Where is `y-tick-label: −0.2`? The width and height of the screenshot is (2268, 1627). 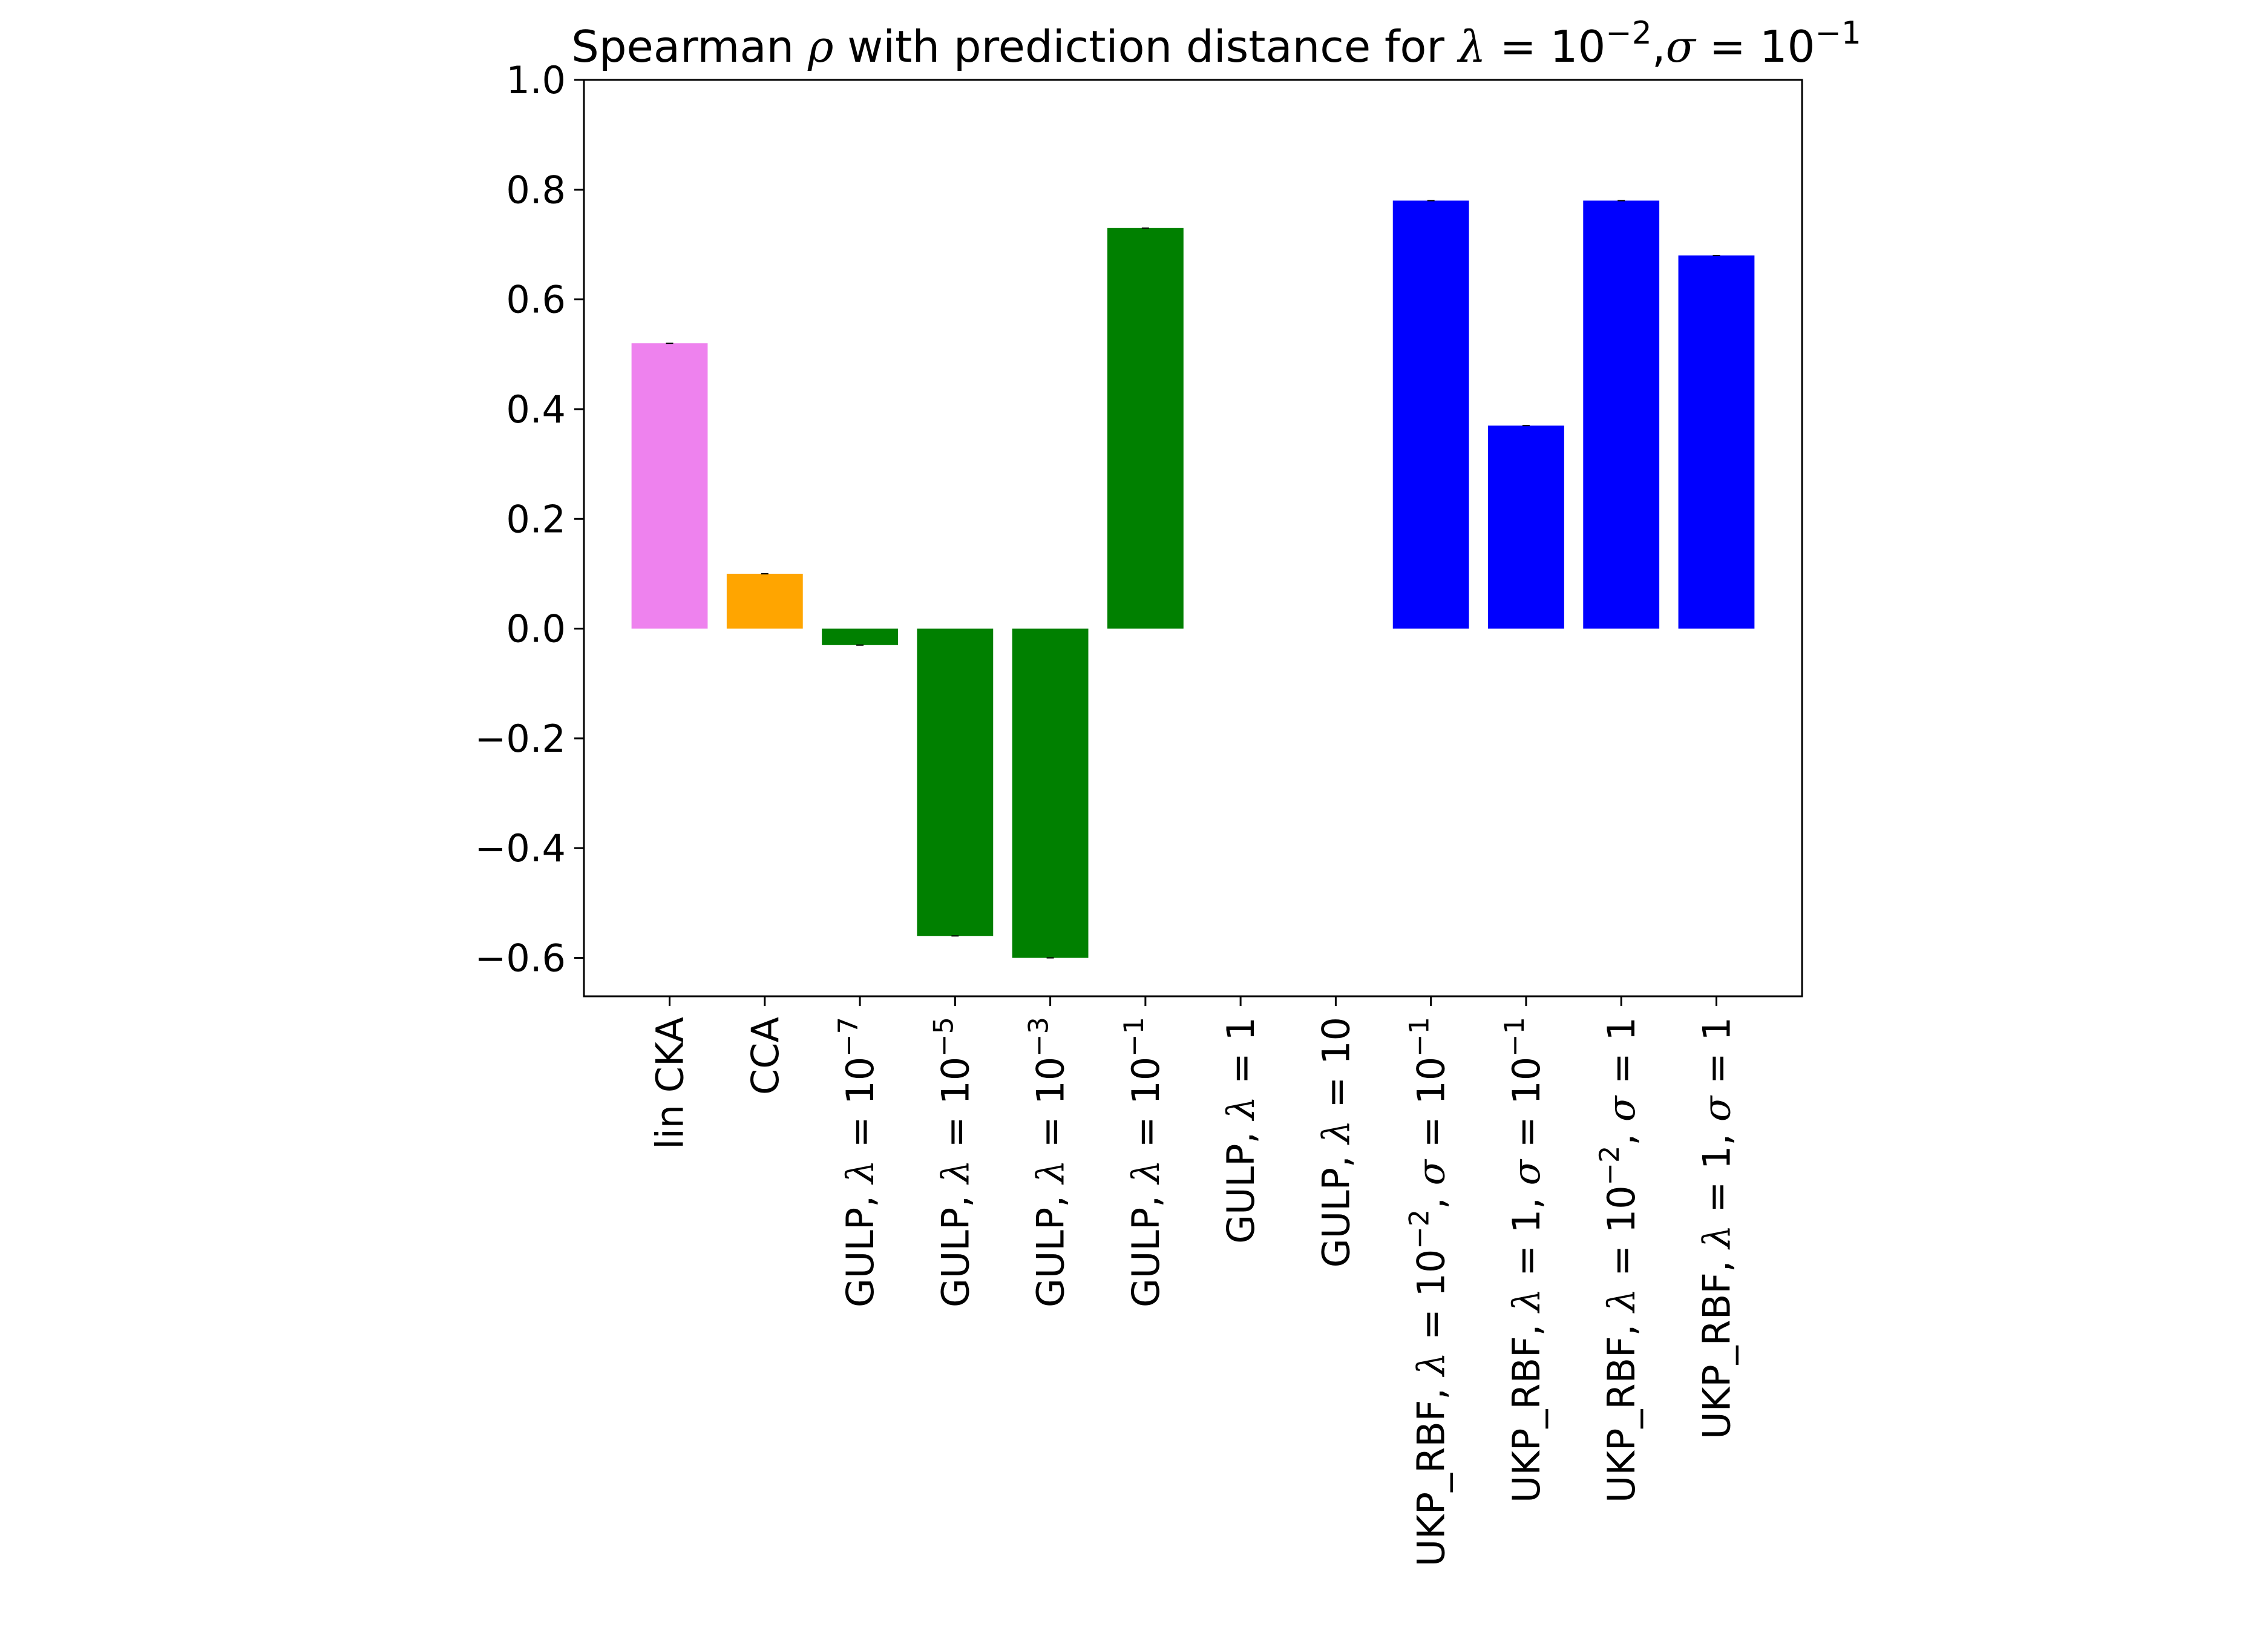 y-tick-label: −0.2 is located at coordinates (520, 739).